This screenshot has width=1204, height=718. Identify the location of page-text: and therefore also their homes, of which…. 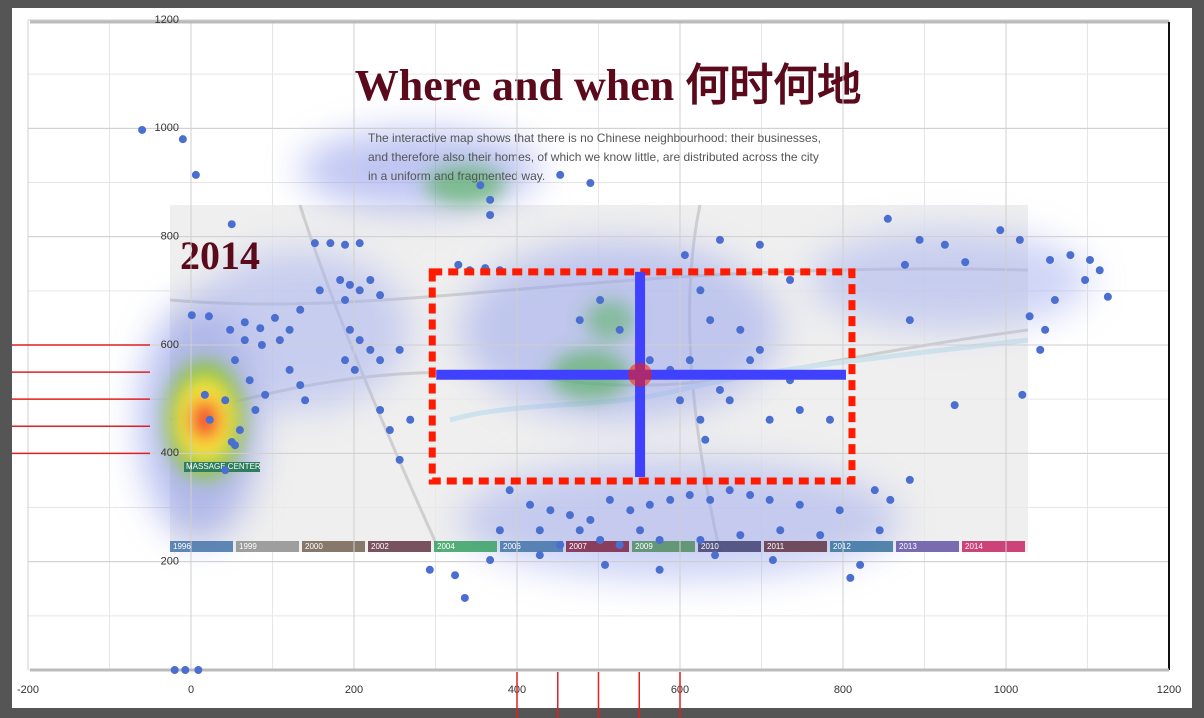
(593, 157).